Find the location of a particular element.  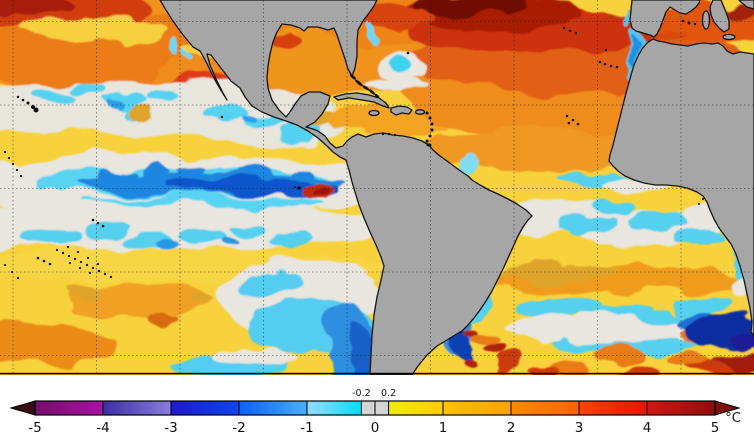

land-jamaica is located at coordinates (374, 113).